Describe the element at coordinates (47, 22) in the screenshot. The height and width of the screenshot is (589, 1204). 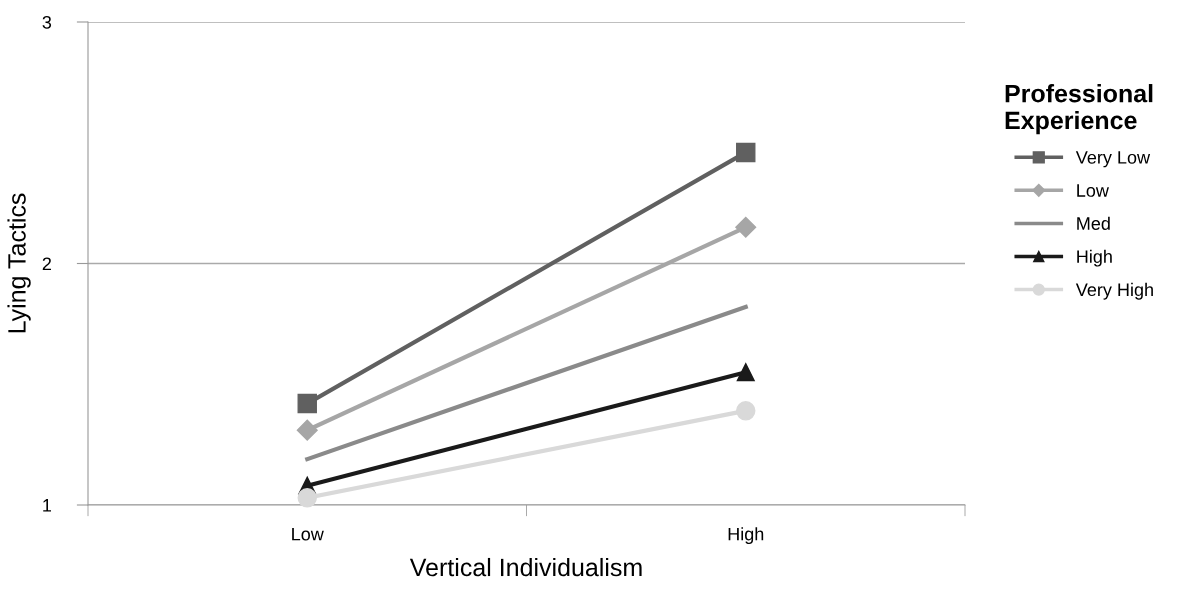
I see `y-tick-label: 3` at that location.